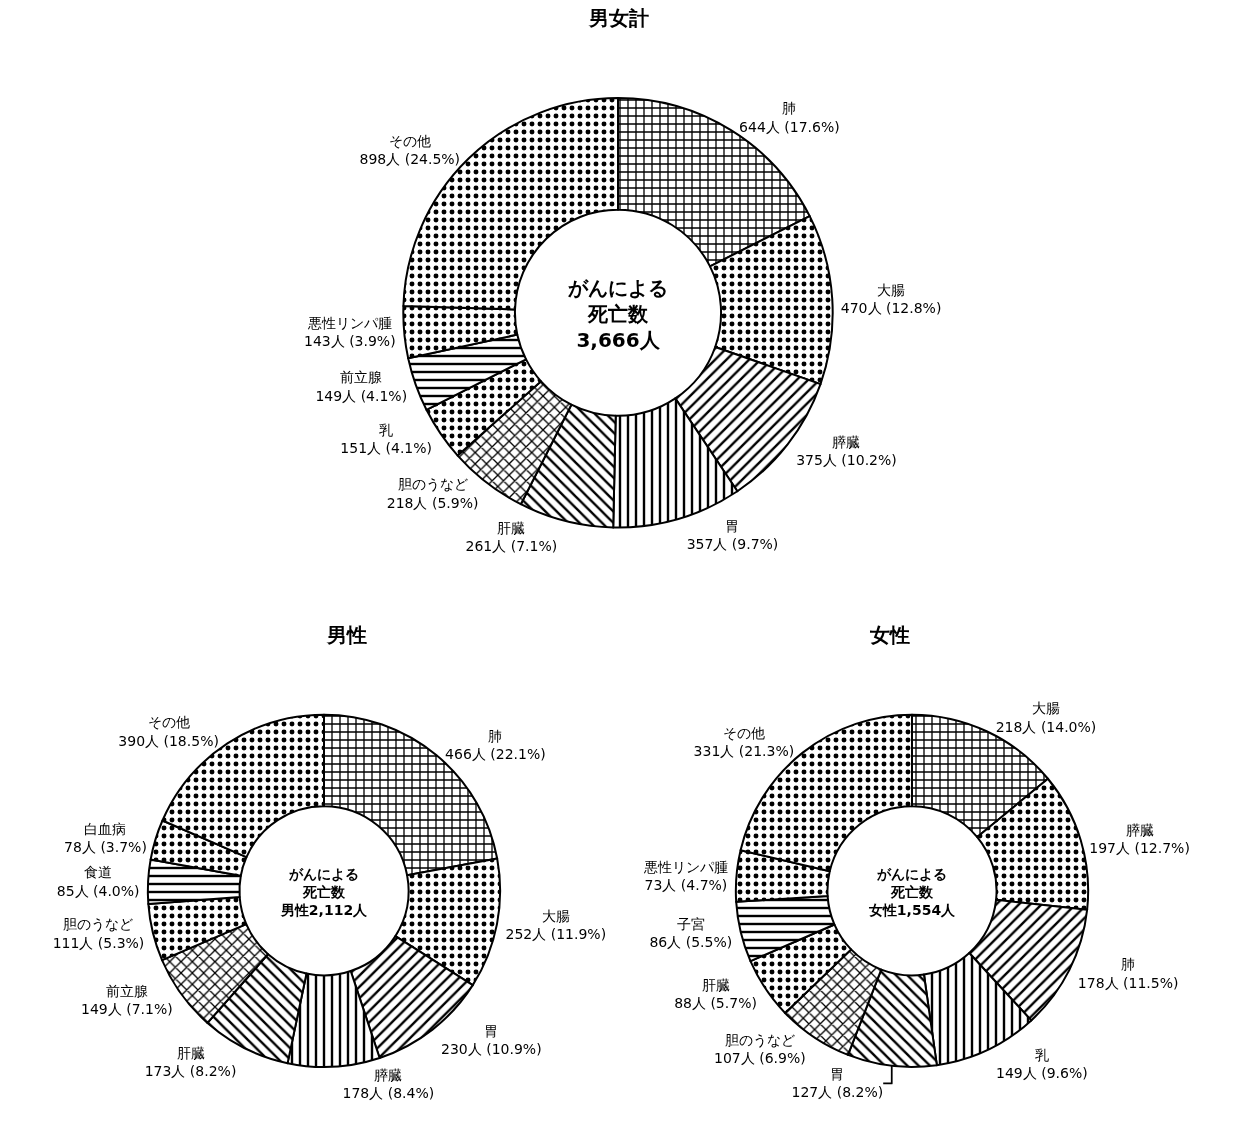 Image resolution: width=1242 pixels, height=1121 pixels. What do you see at coordinates (686, 884) in the screenshot?
I see `data-label: 73人 (4.7%)` at bounding box center [686, 884].